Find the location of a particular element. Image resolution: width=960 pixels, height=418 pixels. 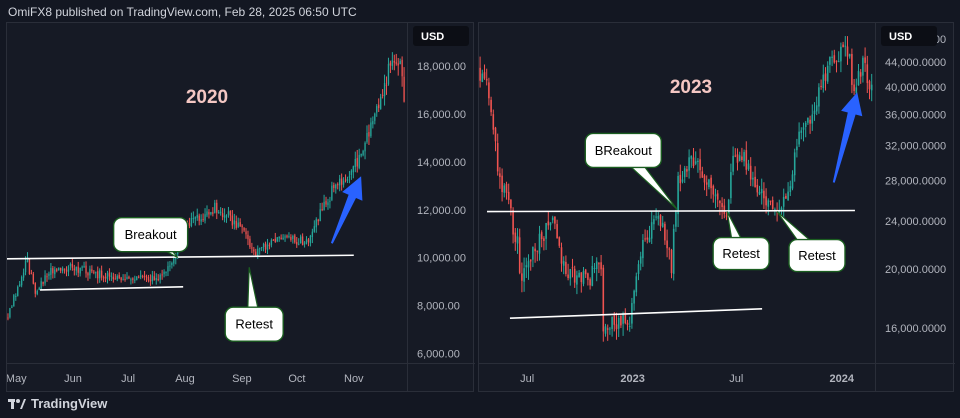

callout-box is located at coordinates (741, 253).